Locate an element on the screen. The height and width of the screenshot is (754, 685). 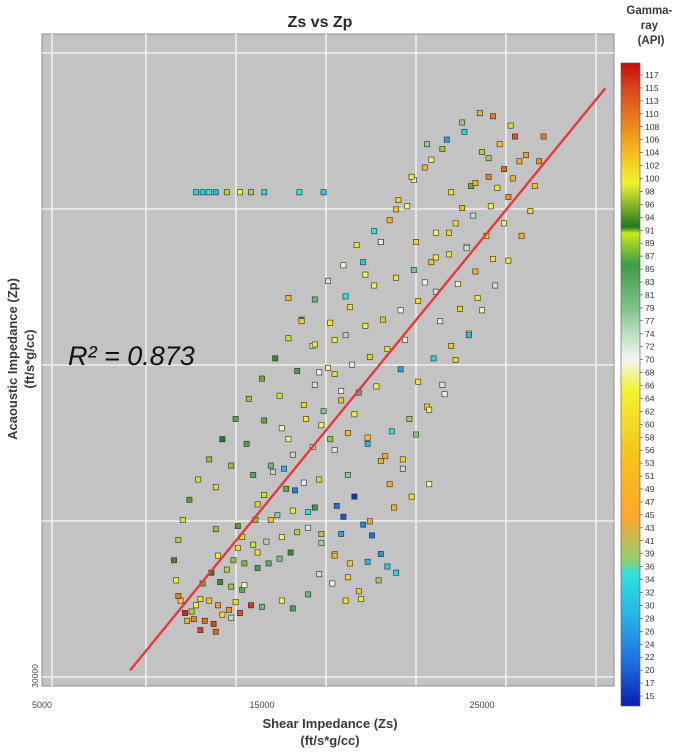
colorbar-tick-label: 24 is located at coordinates (650, 644).